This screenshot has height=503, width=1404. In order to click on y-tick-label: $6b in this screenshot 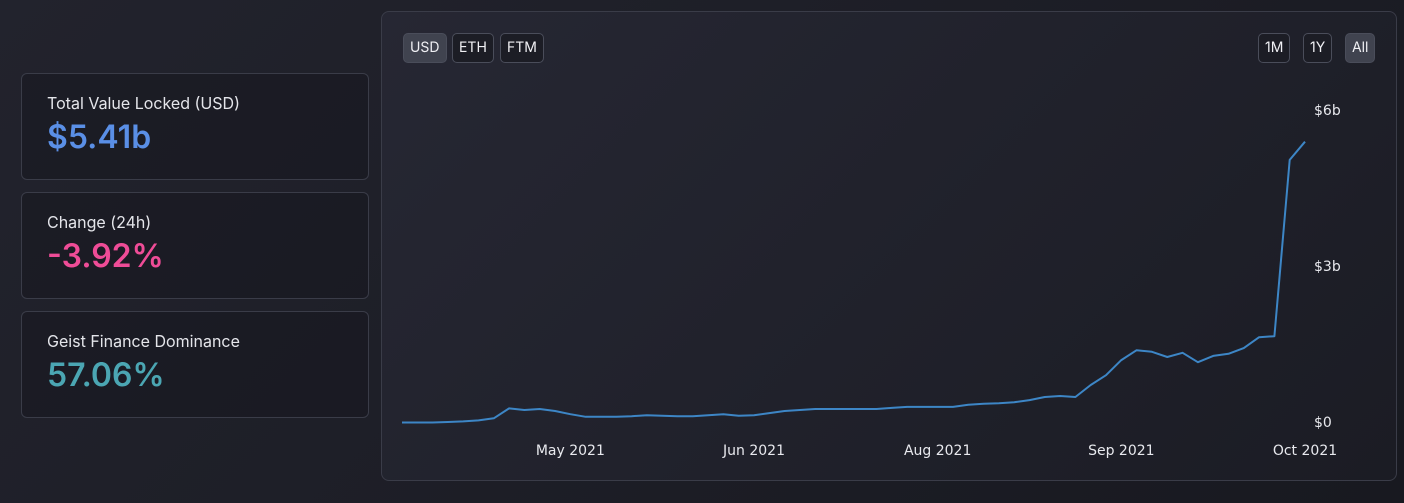, I will do `click(1327, 111)`.